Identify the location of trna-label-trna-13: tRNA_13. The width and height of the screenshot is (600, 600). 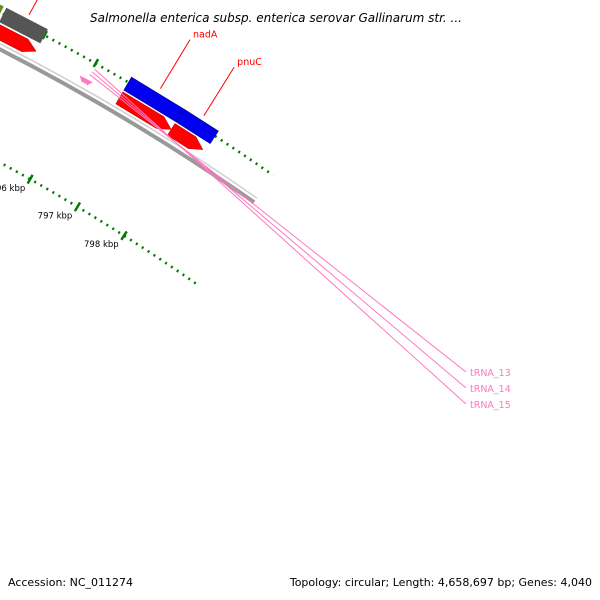
(490, 373).